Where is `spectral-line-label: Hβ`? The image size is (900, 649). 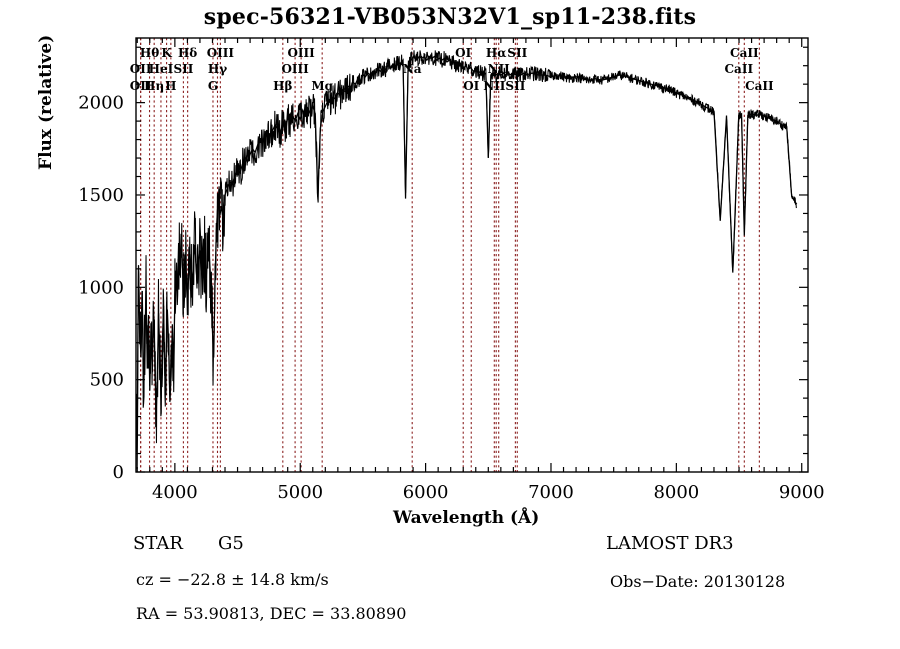
spectral-line-label: Hβ is located at coordinates (282, 86).